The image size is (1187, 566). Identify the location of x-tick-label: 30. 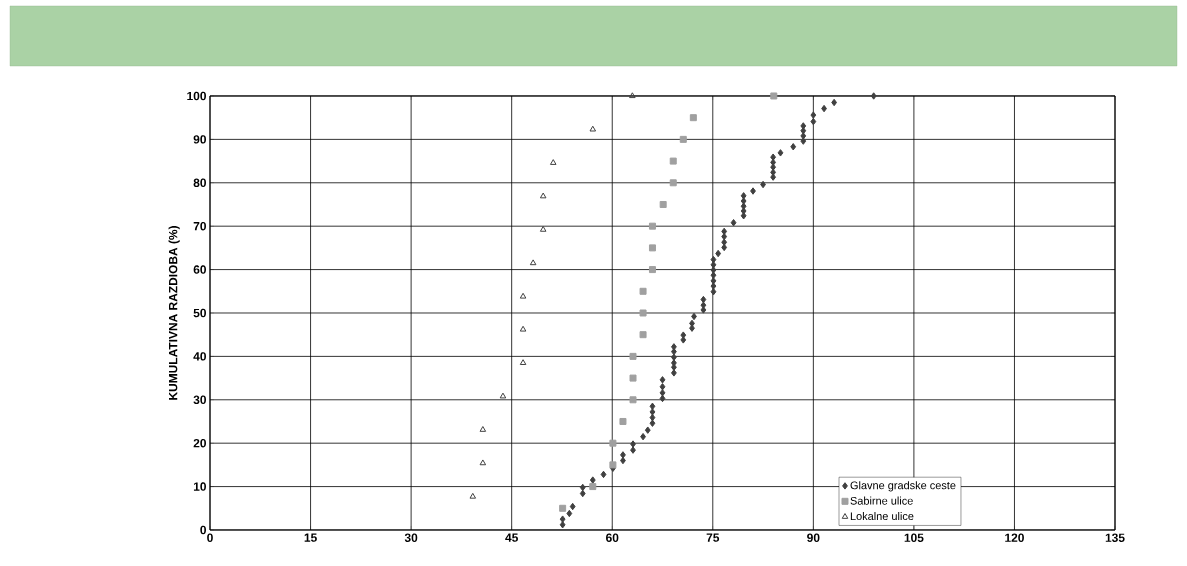
(411, 537).